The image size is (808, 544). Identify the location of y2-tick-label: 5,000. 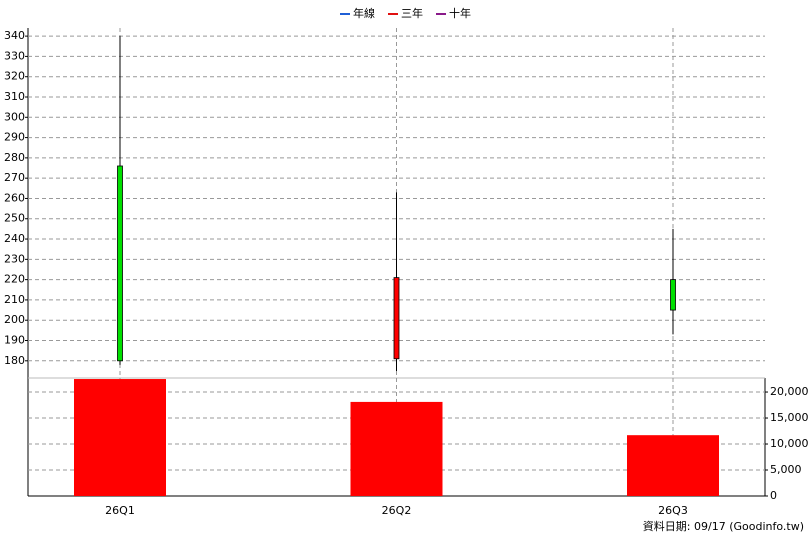
(786, 469).